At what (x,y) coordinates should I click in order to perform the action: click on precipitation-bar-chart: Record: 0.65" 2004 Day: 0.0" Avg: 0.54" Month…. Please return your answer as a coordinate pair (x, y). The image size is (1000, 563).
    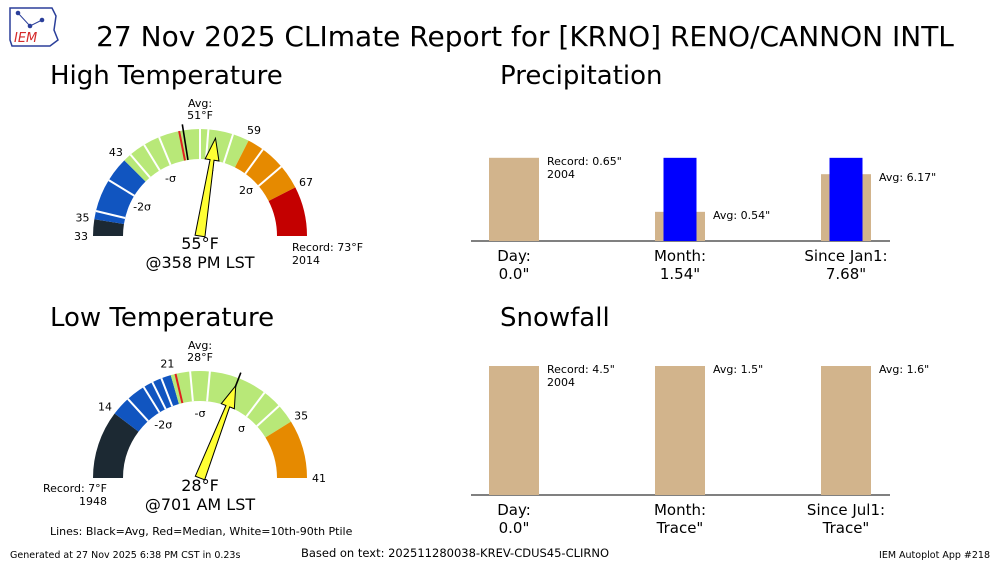
    Looking at the image, I should click on (703, 219).